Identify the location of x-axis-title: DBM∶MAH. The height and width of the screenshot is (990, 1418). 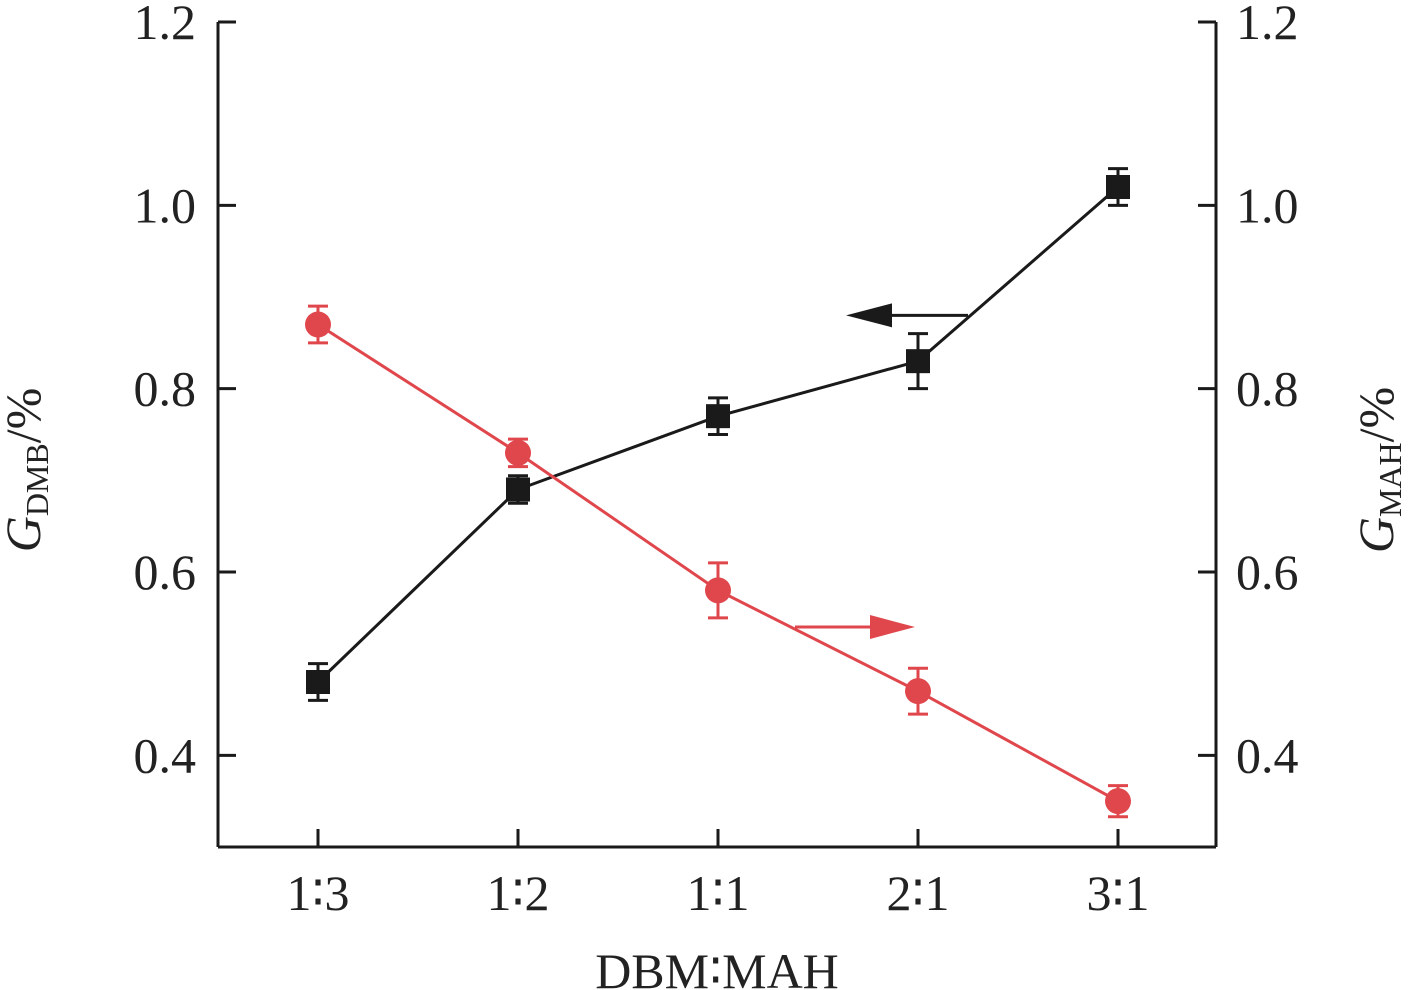
(717, 966).